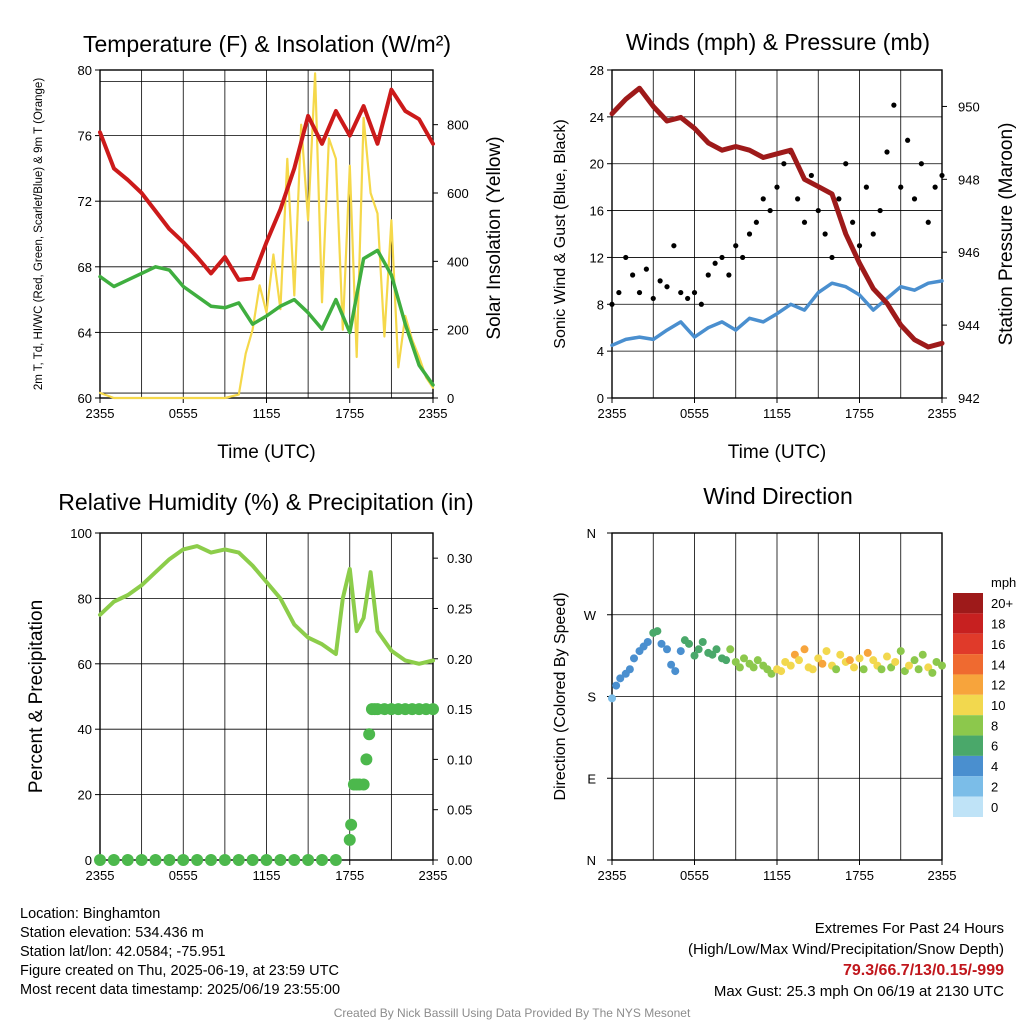 The height and width of the screenshot is (1024, 1024). What do you see at coordinates (597, 257) in the screenshot?
I see `y-tick-label: 12` at bounding box center [597, 257].